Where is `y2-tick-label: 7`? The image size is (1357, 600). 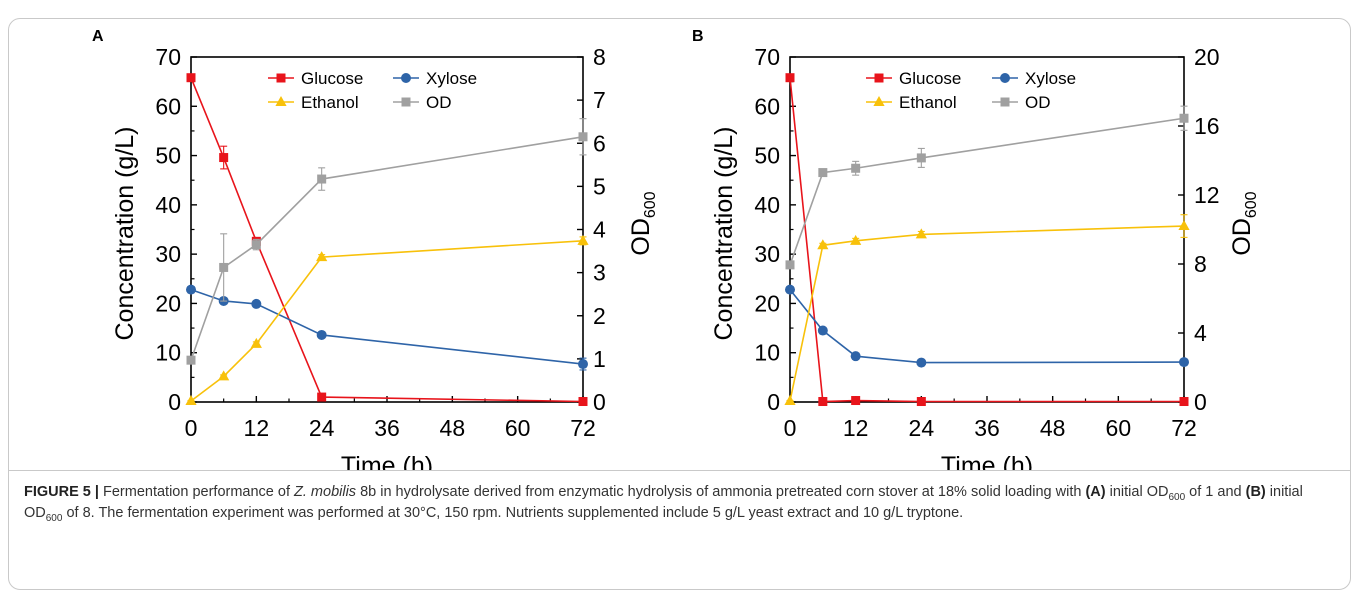
y2-tick-label: 7 is located at coordinates (599, 100).